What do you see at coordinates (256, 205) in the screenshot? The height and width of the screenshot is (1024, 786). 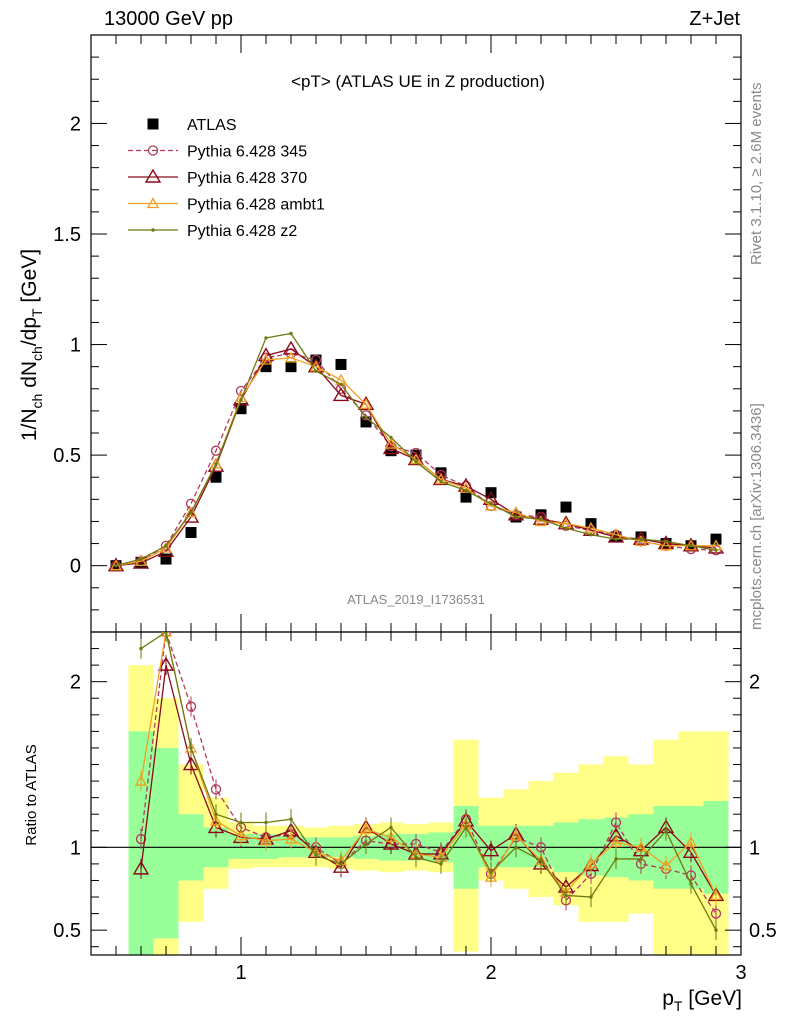 I see `legend-label: Pythia 6.428 ambt1` at bounding box center [256, 205].